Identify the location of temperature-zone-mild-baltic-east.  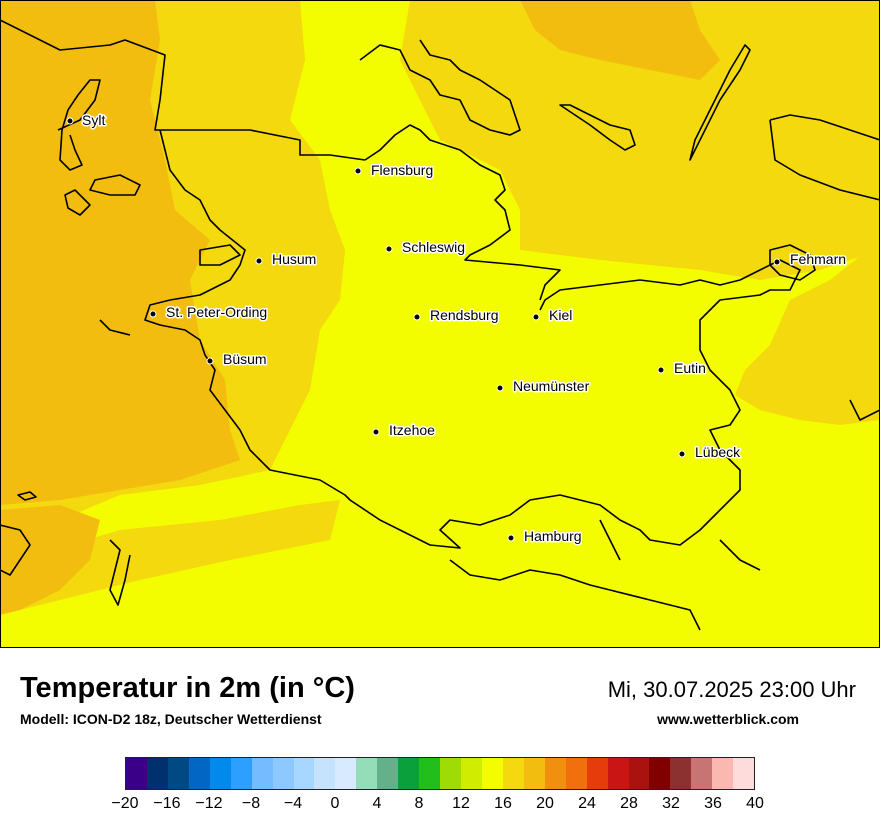
(807, 332).